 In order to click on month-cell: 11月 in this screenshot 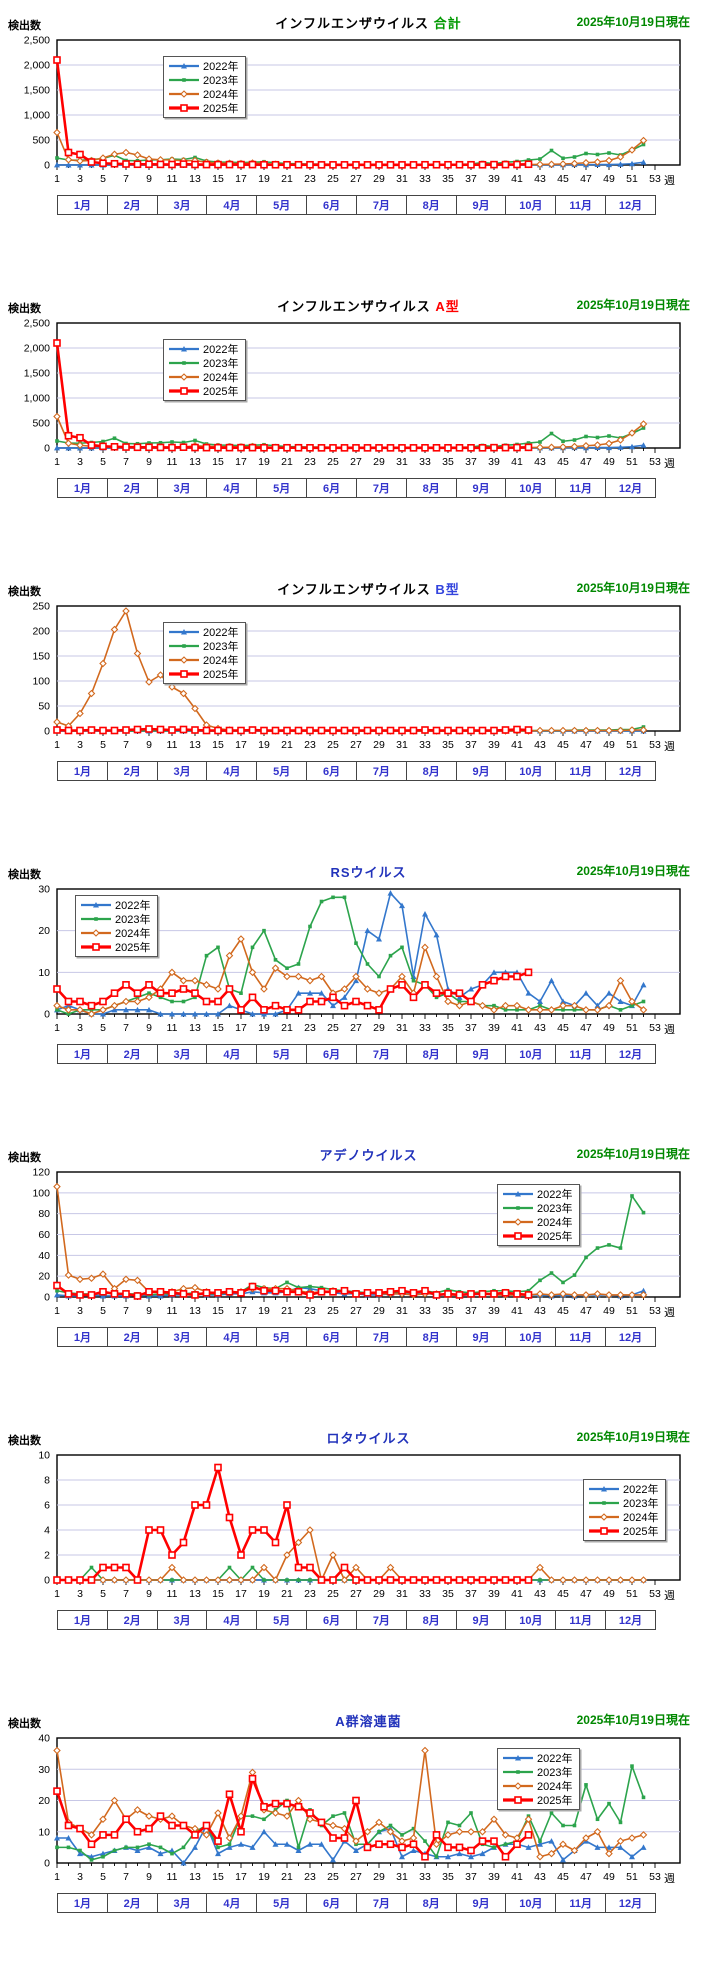, I will do `click(581, 1054)`.